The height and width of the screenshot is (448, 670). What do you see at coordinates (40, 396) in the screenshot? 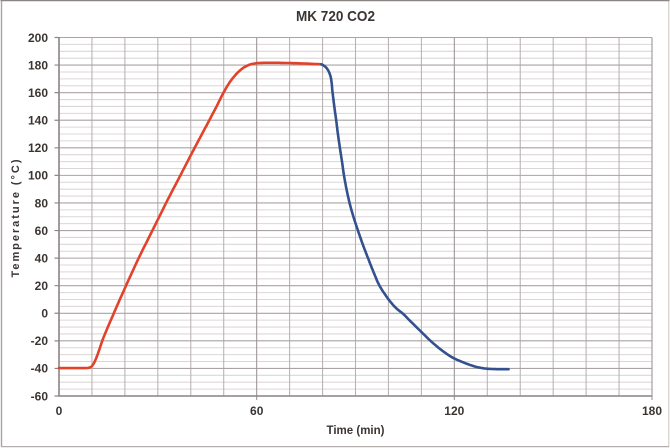
I see `svg-text: -60` at bounding box center [40, 396].